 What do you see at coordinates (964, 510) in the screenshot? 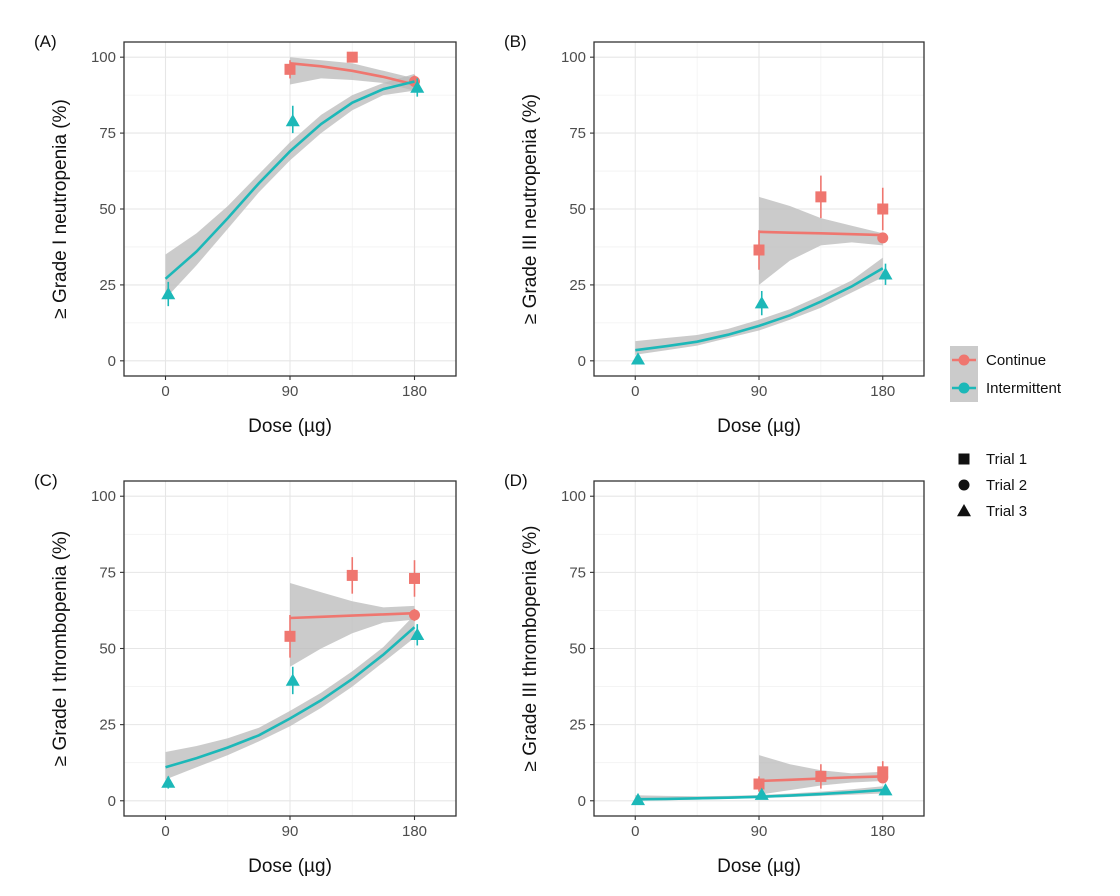
I see `legend-marker-triangle` at bounding box center [964, 510].